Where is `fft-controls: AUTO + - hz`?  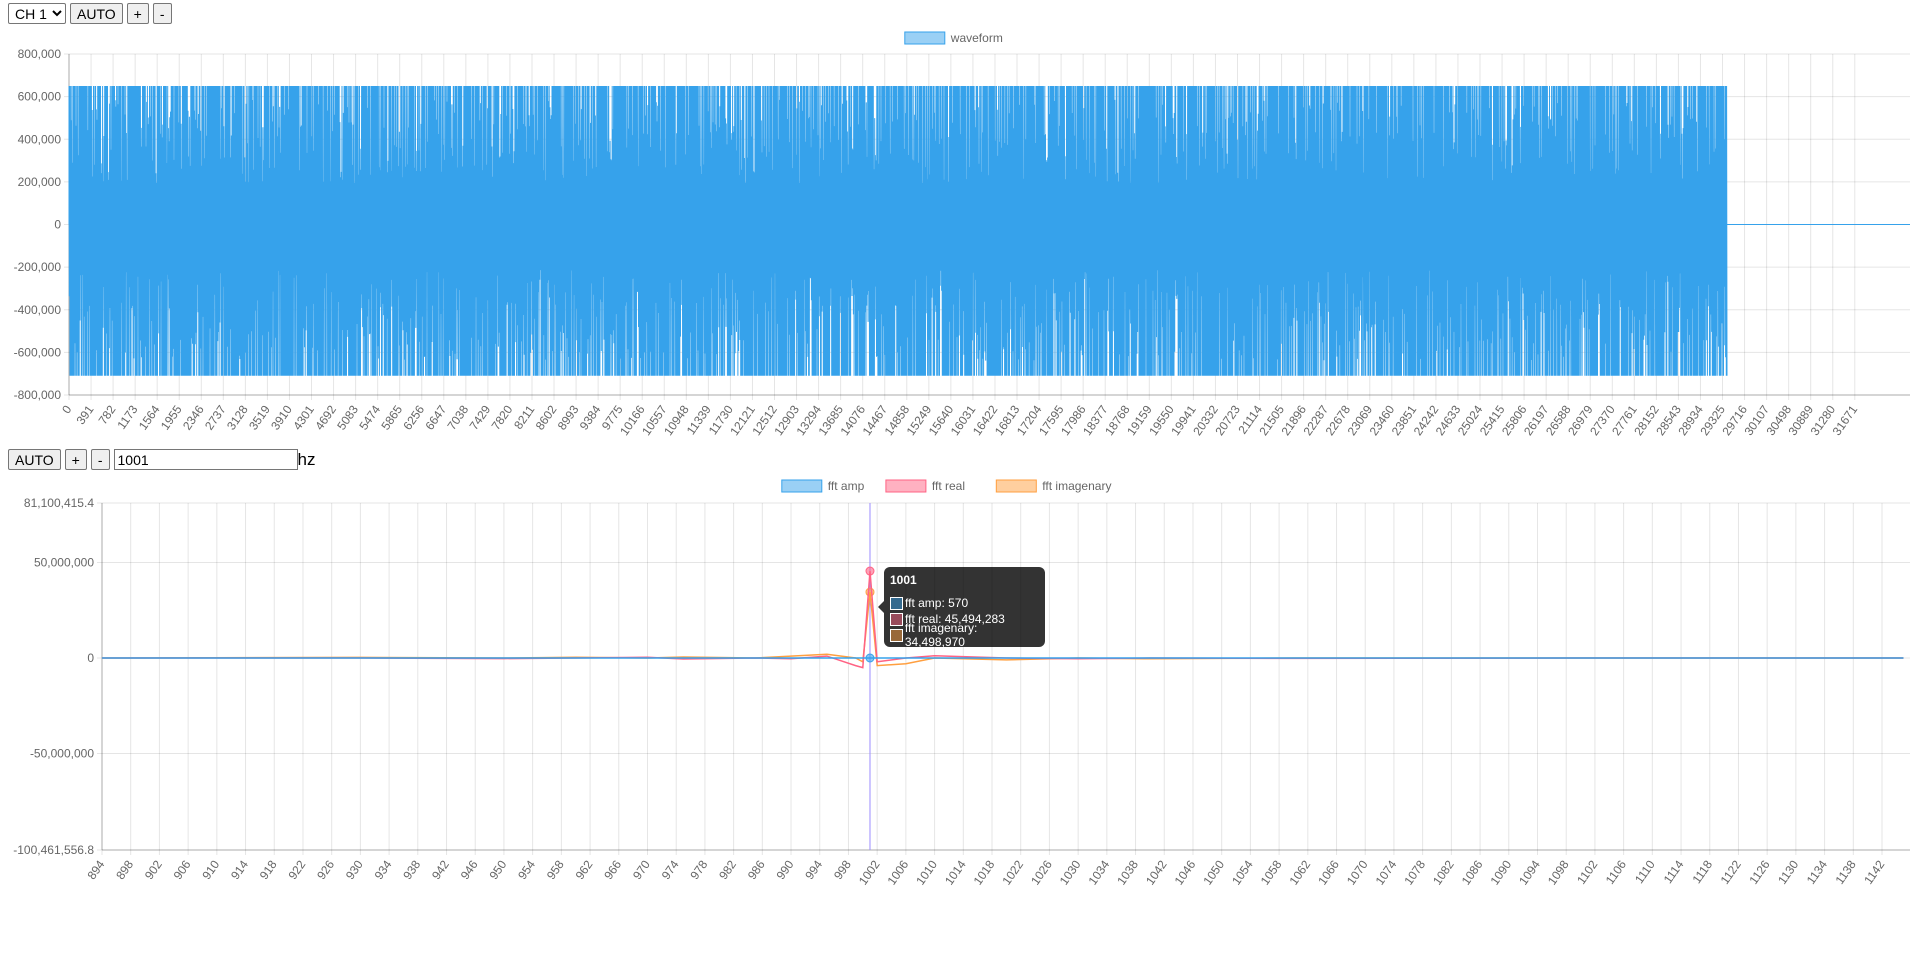
fft-controls: AUTO + - hz is located at coordinates (161, 459).